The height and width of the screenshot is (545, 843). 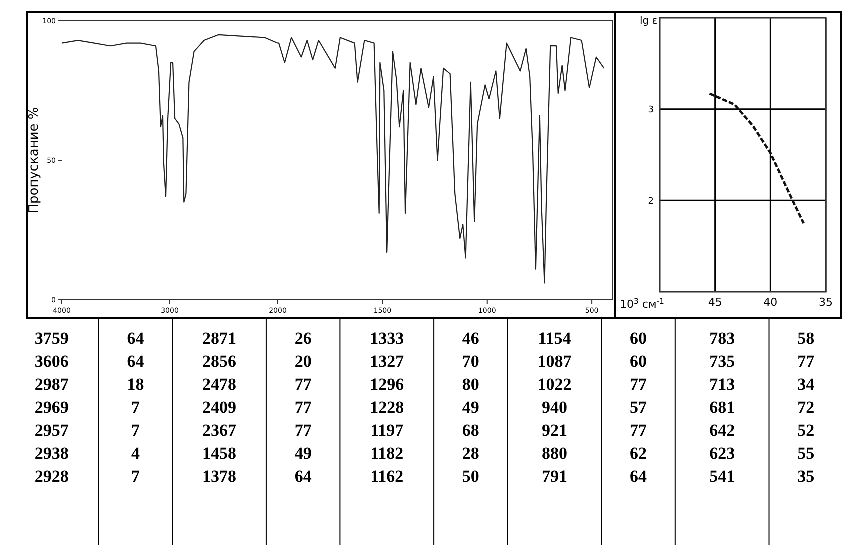 What do you see at coordinates (771, 302) in the screenshot?
I see `x-tick-label: 40` at bounding box center [771, 302].